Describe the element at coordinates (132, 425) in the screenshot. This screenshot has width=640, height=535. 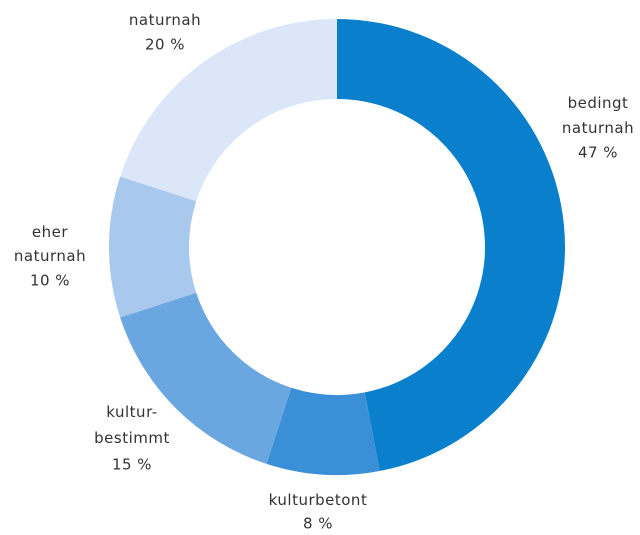
I see `slice-label: kultur-bestimmt` at that location.